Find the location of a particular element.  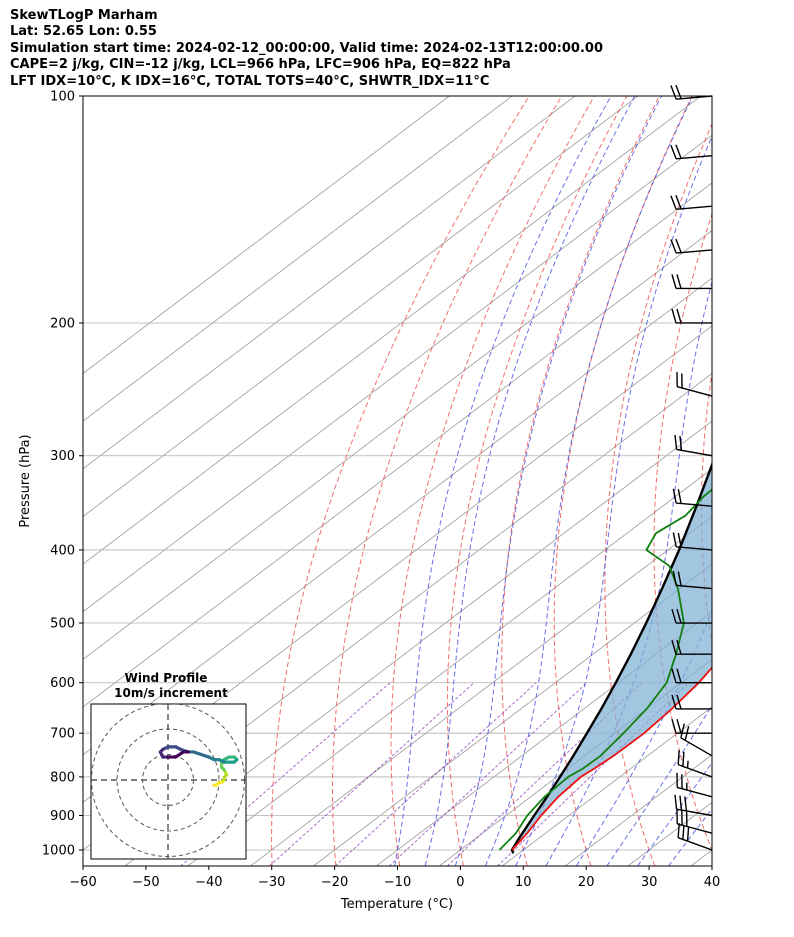

wind-barbs is located at coordinates (691, 467).